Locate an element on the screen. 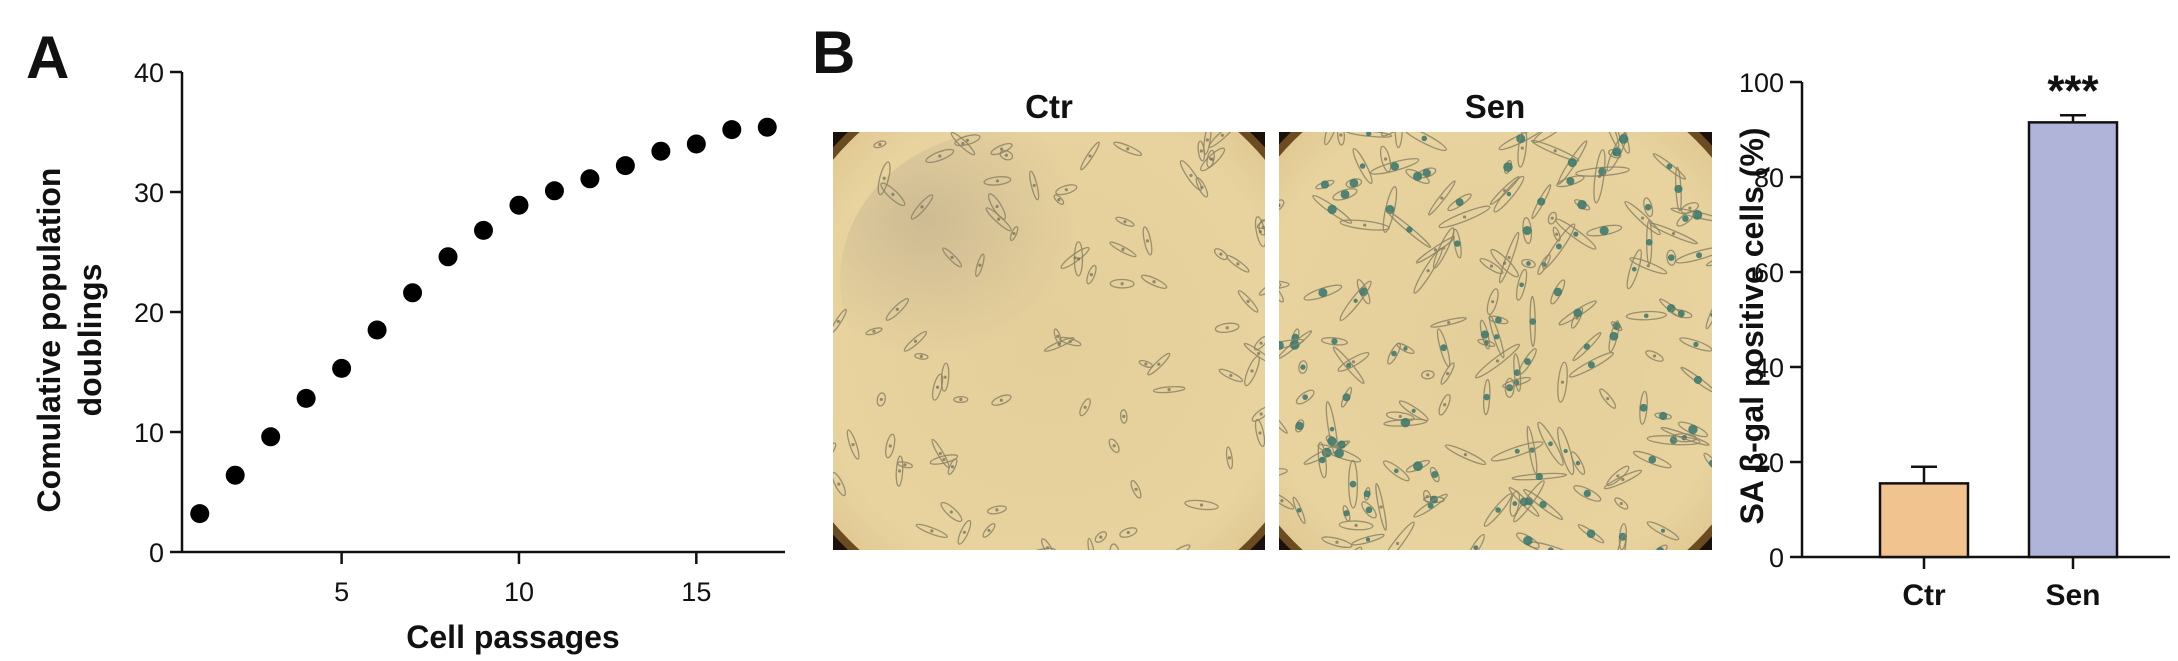 This screenshot has height=661, width=2178. scatter-x-tick-label: 15 is located at coordinates (696, 592).